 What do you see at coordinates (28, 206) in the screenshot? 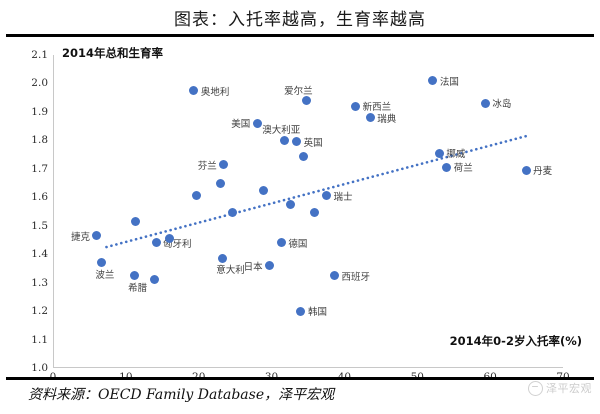
I see `y-axis-ticks: 1.0 1.1 1.2 1.3 1.4 1.5 1.6 1.7 1.8 1.9 2.0 2.1` at bounding box center [28, 206].